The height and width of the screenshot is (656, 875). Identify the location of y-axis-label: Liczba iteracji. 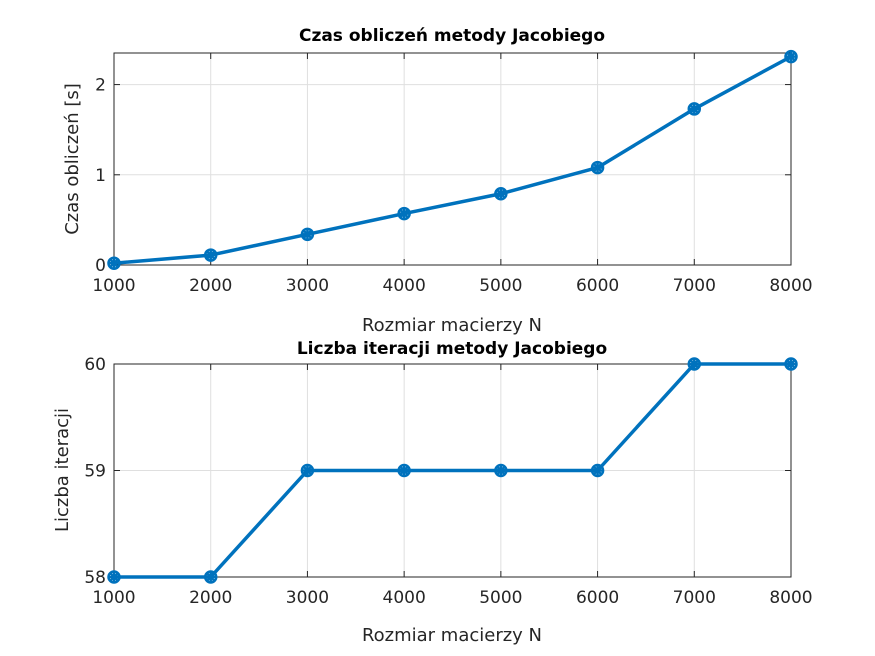
(62, 470).